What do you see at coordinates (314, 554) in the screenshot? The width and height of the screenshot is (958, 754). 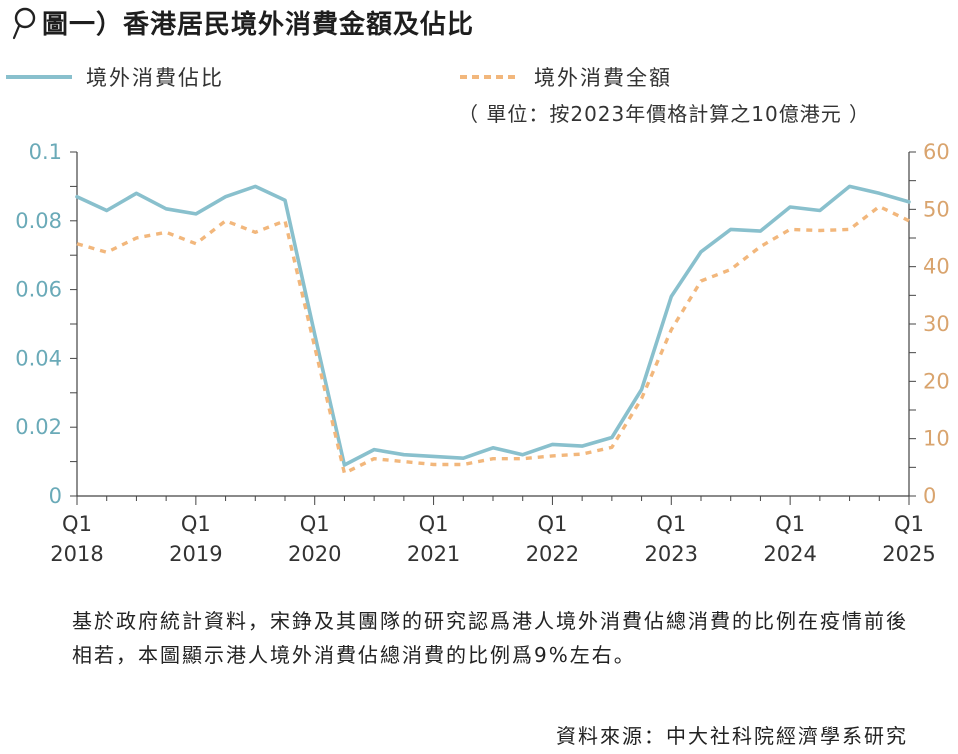 I see `x-axis-year-label: 2020` at bounding box center [314, 554].